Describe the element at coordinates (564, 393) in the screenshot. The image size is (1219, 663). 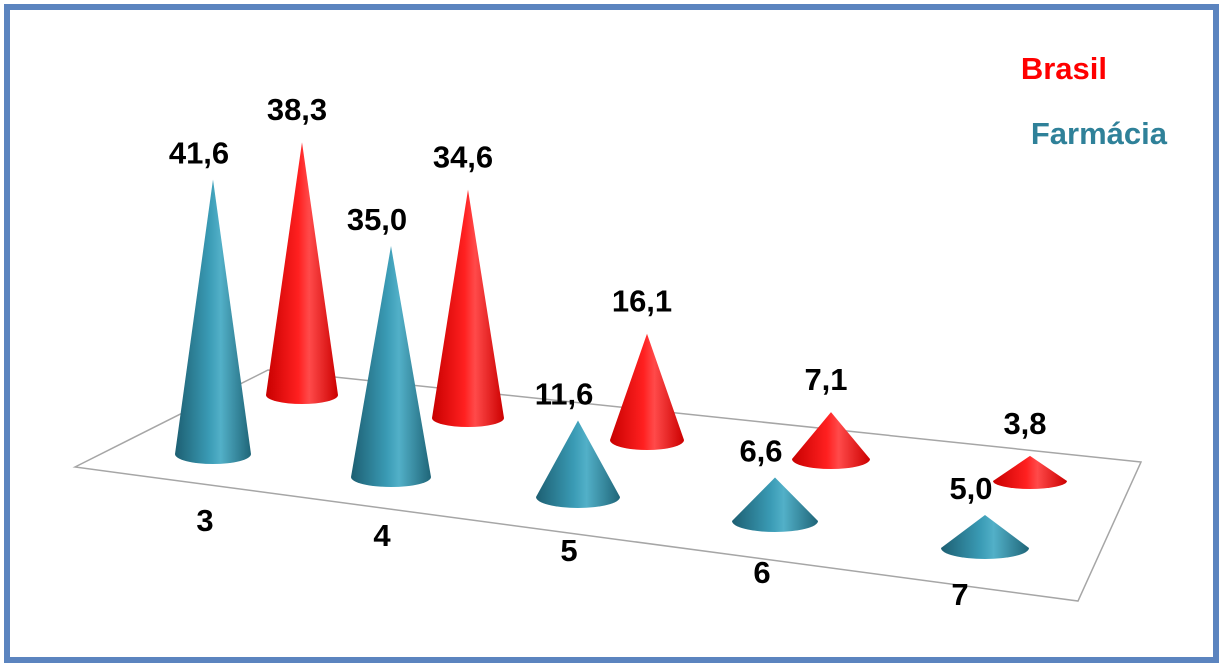
I see `data-label-farmacia-5: 11,6` at that location.